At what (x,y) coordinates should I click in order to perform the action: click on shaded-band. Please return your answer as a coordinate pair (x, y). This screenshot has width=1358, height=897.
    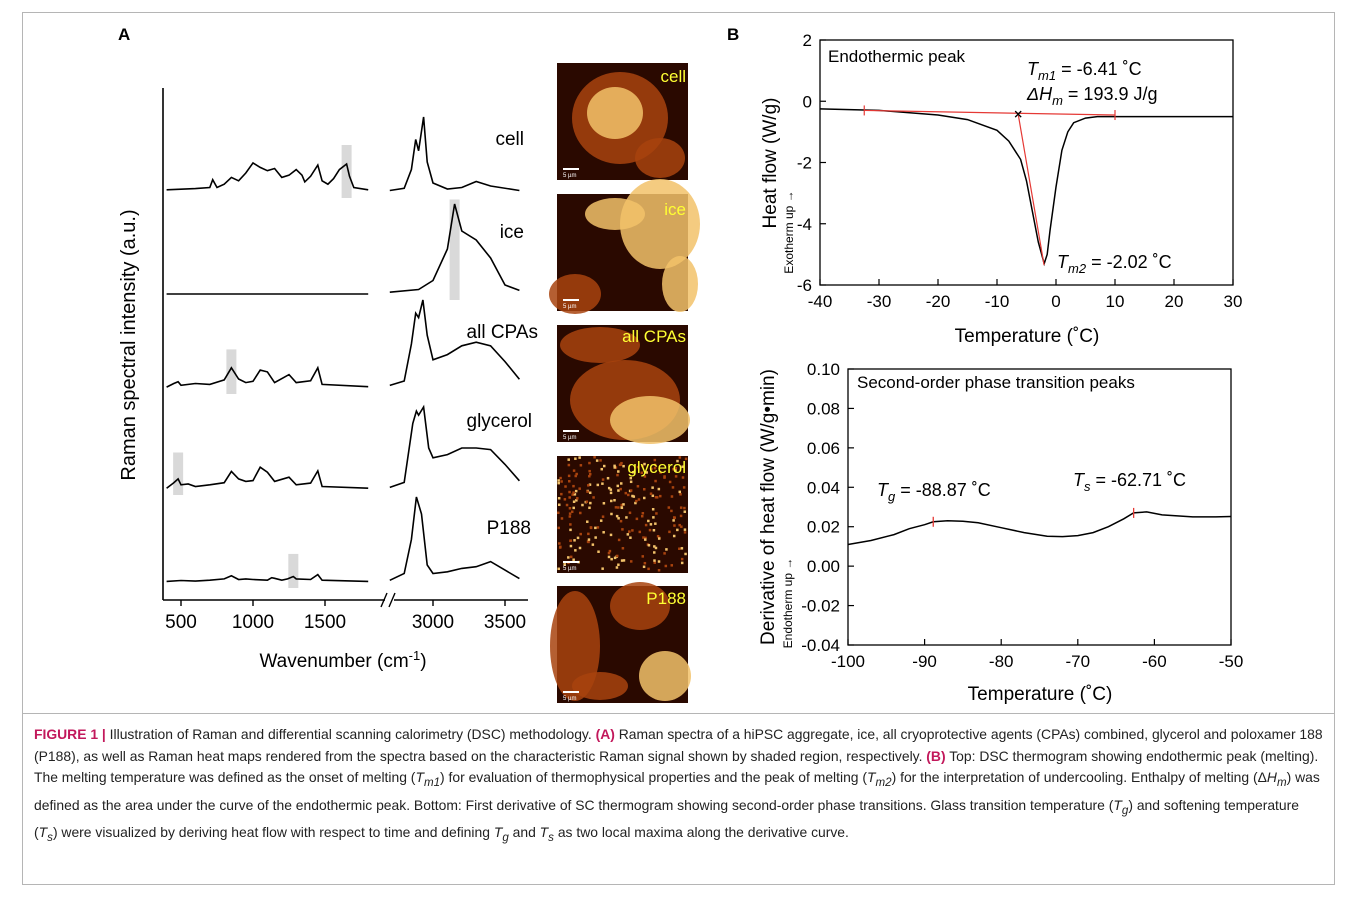
    Looking at the image, I should click on (454, 249).